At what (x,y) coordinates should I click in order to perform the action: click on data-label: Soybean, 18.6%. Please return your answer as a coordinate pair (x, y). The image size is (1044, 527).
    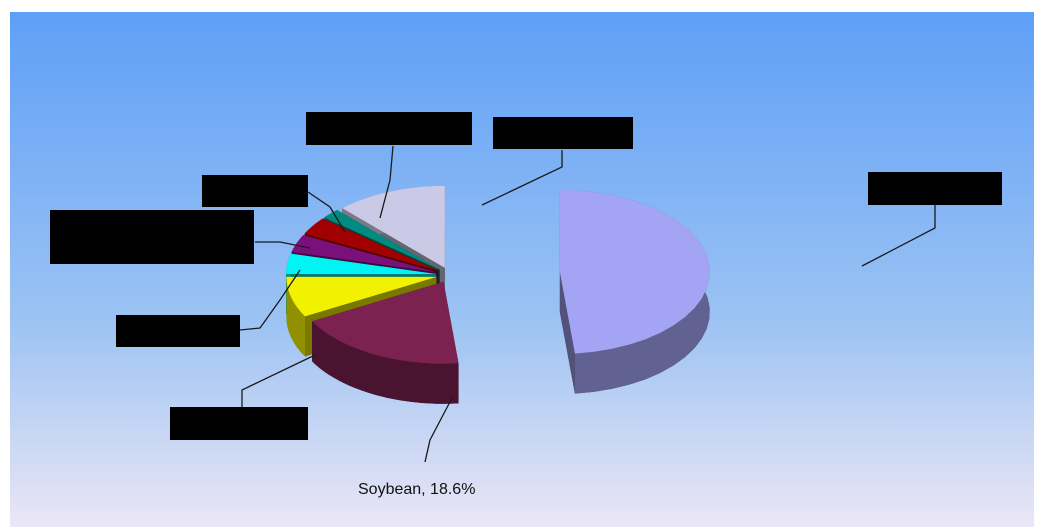
    Looking at the image, I should click on (416, 489).